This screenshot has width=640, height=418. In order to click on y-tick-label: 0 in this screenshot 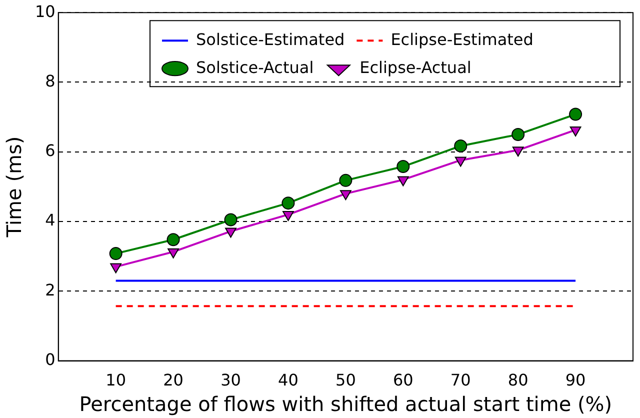, I will do `click(50, 359)`.